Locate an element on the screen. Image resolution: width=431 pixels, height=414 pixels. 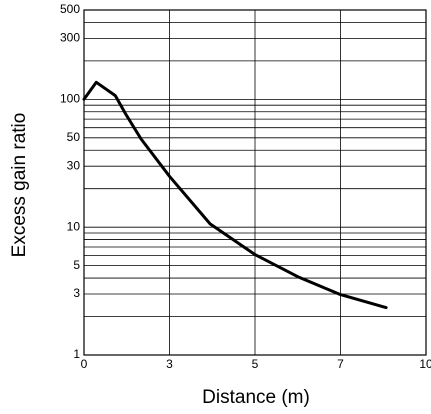
x-tick-label: 7 is located at coordinates (340, 364).